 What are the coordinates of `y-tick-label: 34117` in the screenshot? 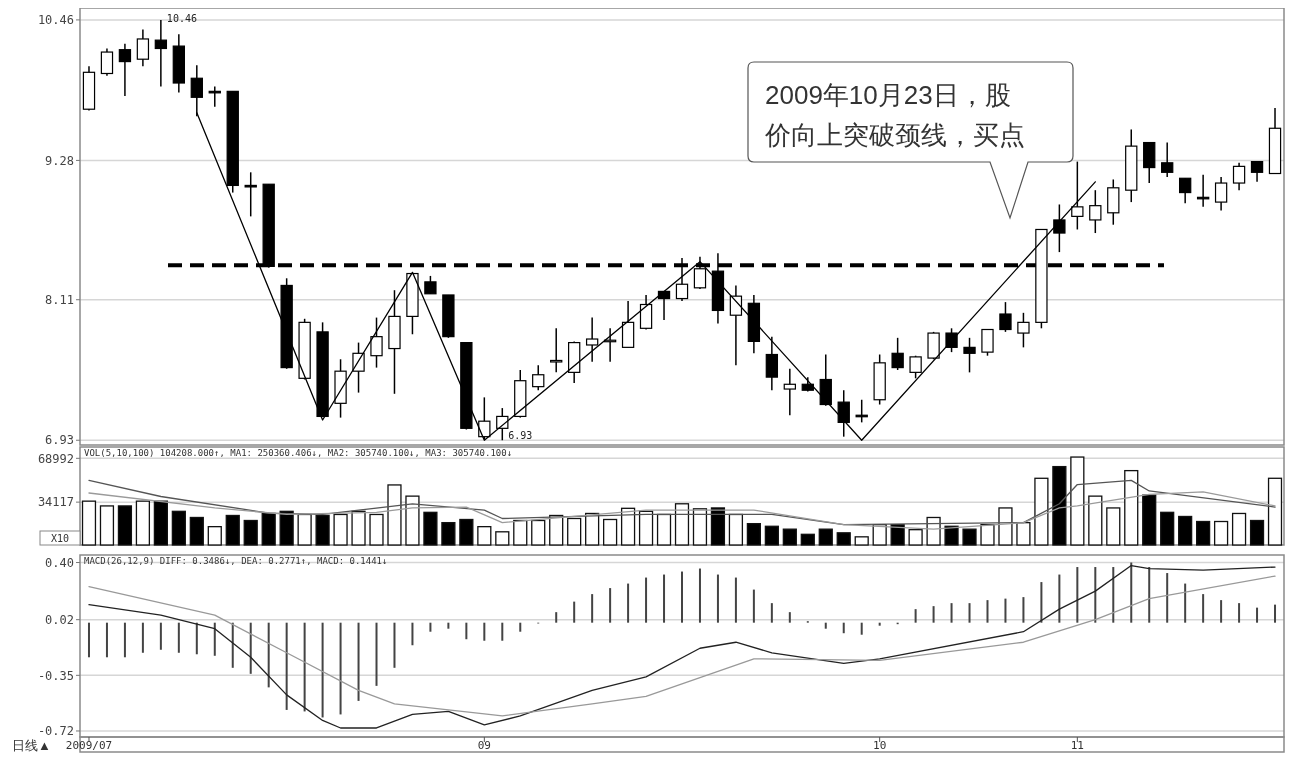 It's located at (55, 502).